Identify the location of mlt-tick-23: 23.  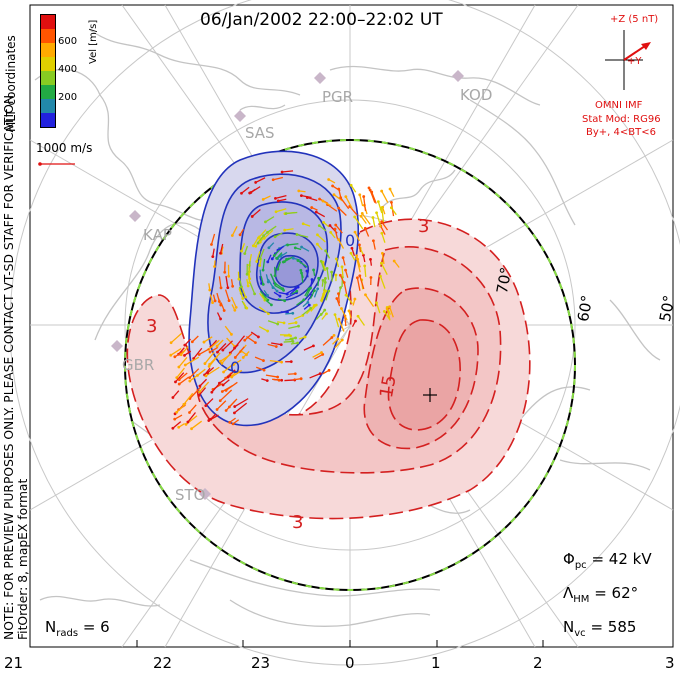
(261, 663).